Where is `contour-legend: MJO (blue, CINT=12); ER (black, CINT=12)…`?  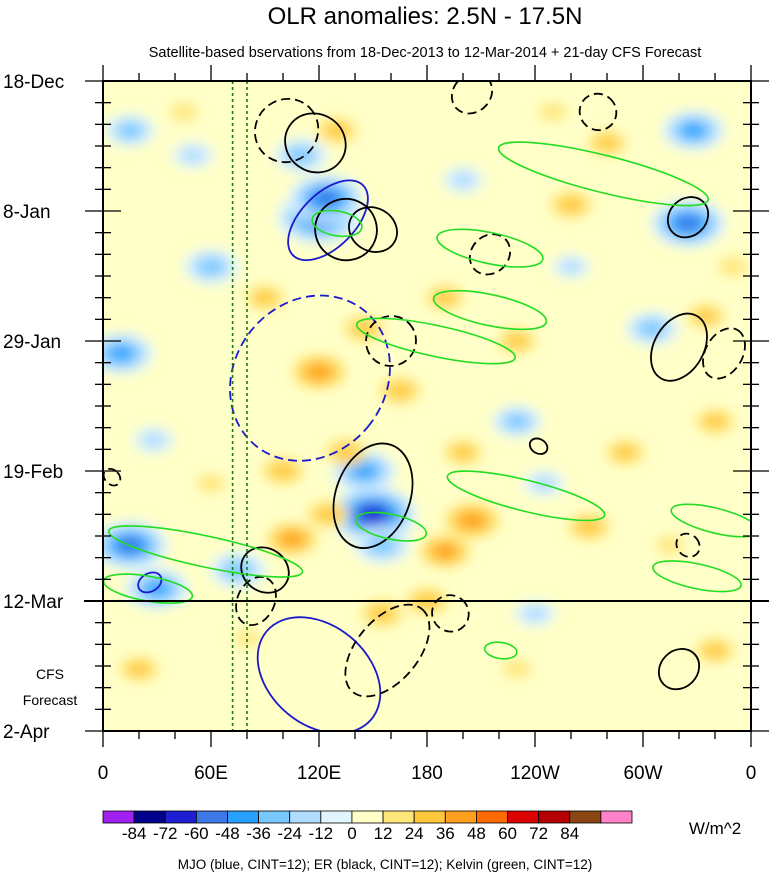 contour-legend: MJO (blue, CINT=12); ER (black, CINT=12)… is located at coordinates (385, 864).